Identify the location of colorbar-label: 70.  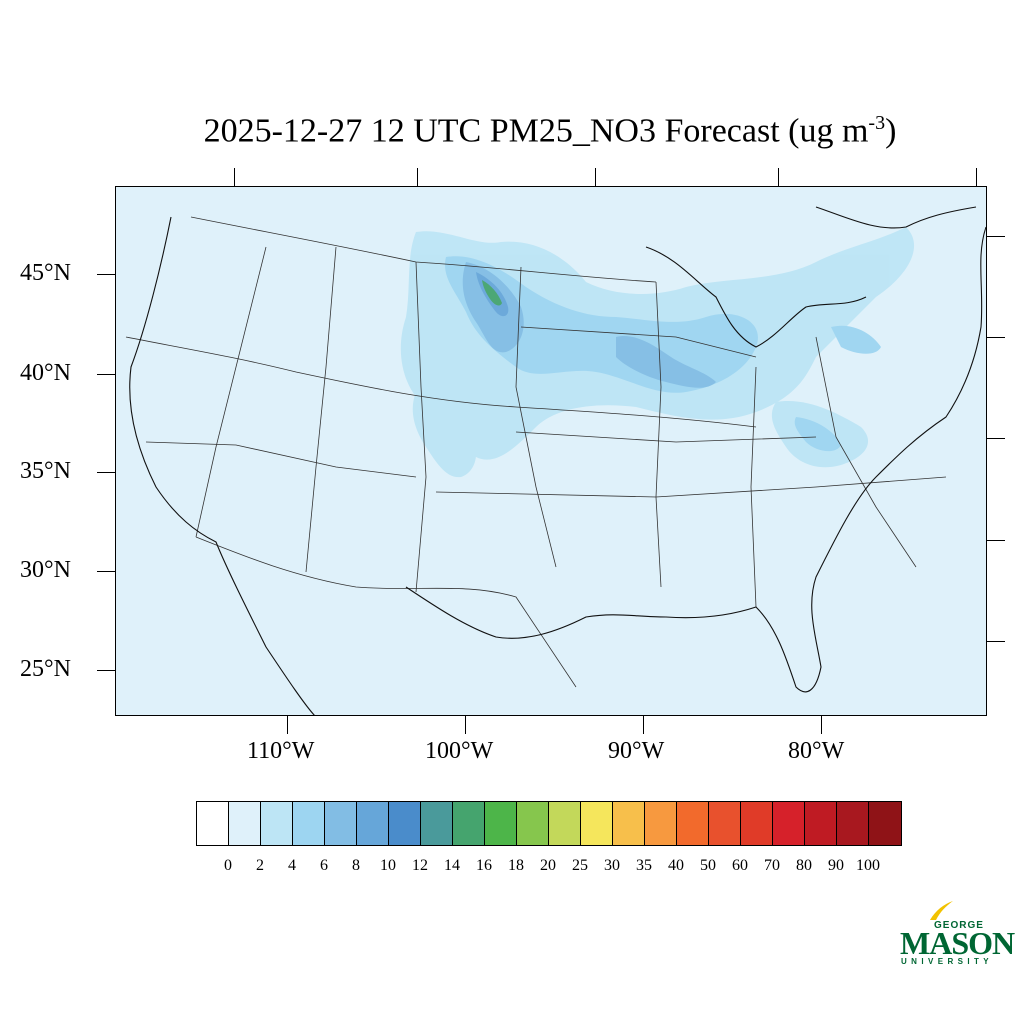
(772, 865).